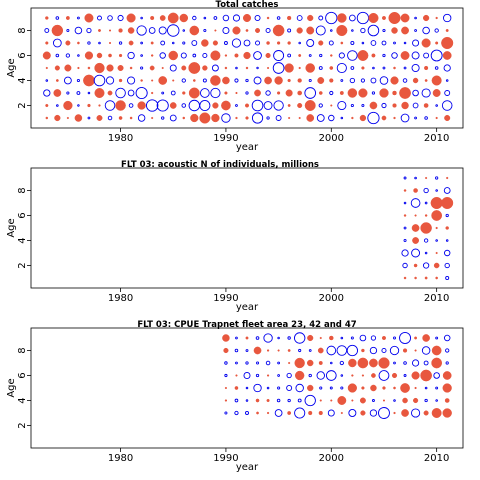 The height and width of the screenshot is (480, 480). What do you see at coordinates (331, 458) in the screenshot?
I see `x-tick-label: 2000` at bounding box center [331, 458].